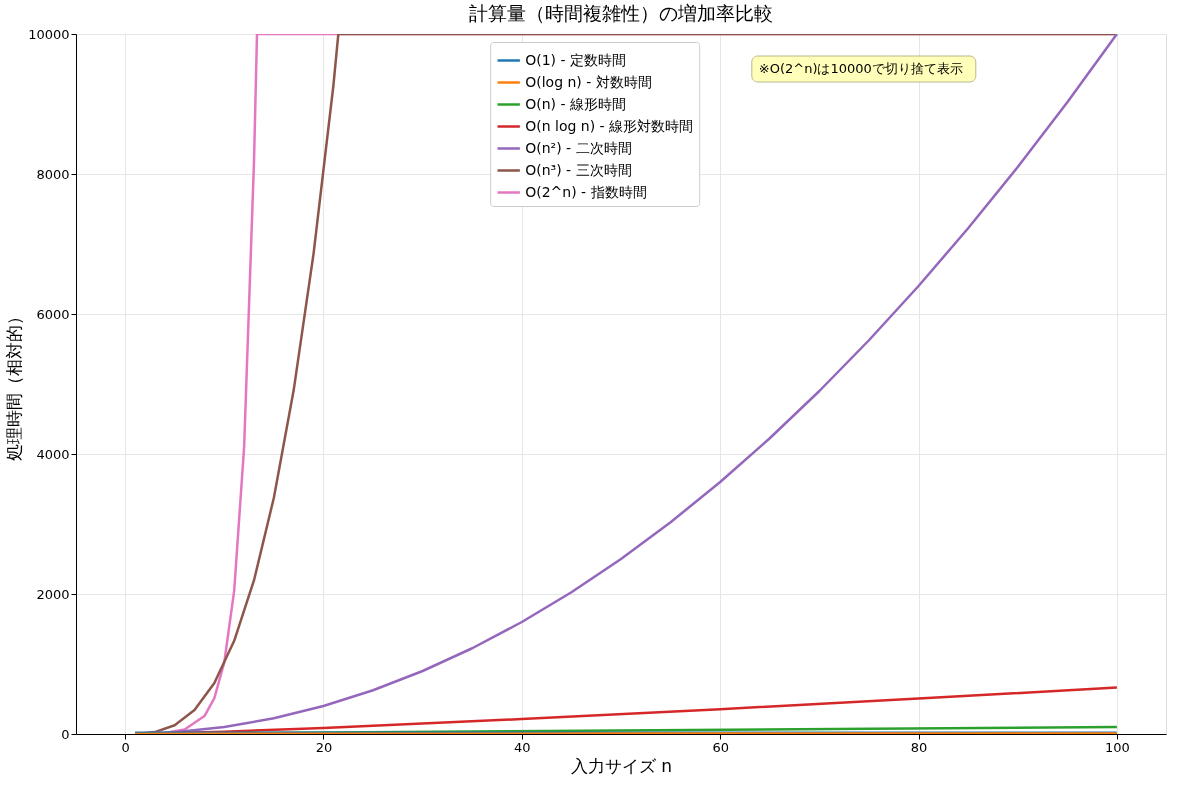 Image resolution: width=1189 pixels, height=790 pixels. What do you see at coordinates (65, 734) in the screenshot?
I see `y-tick-label: 0` at bounding box center [65, 734].